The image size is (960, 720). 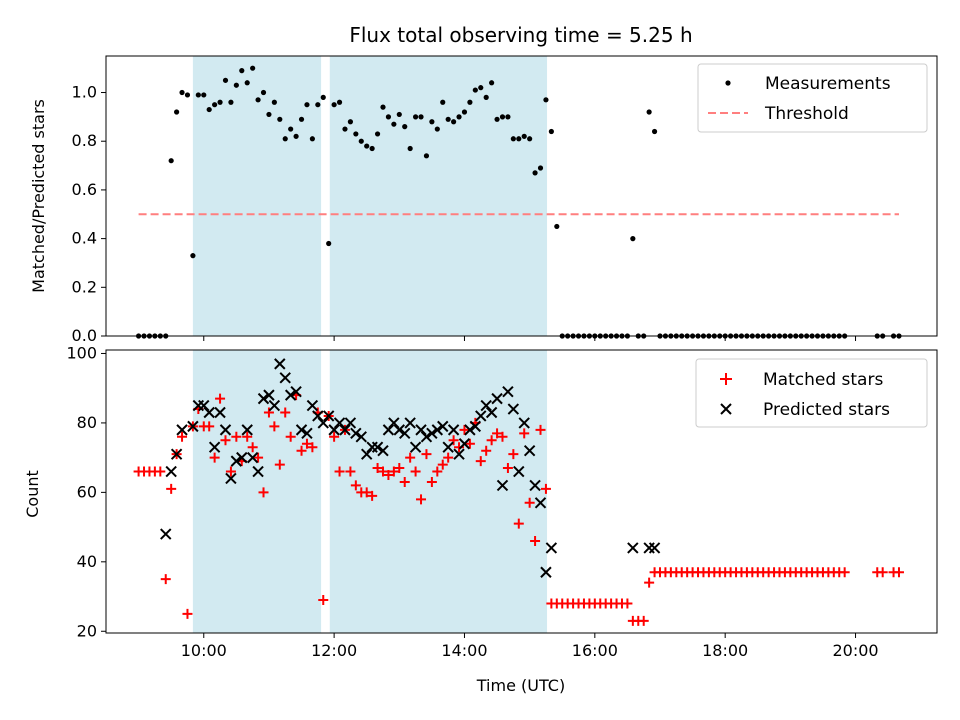 What do you see at coordinates (87, 561) in the screenshot?
I see `bottom-y-tick-label: 40` at bounding box center [87, 561].